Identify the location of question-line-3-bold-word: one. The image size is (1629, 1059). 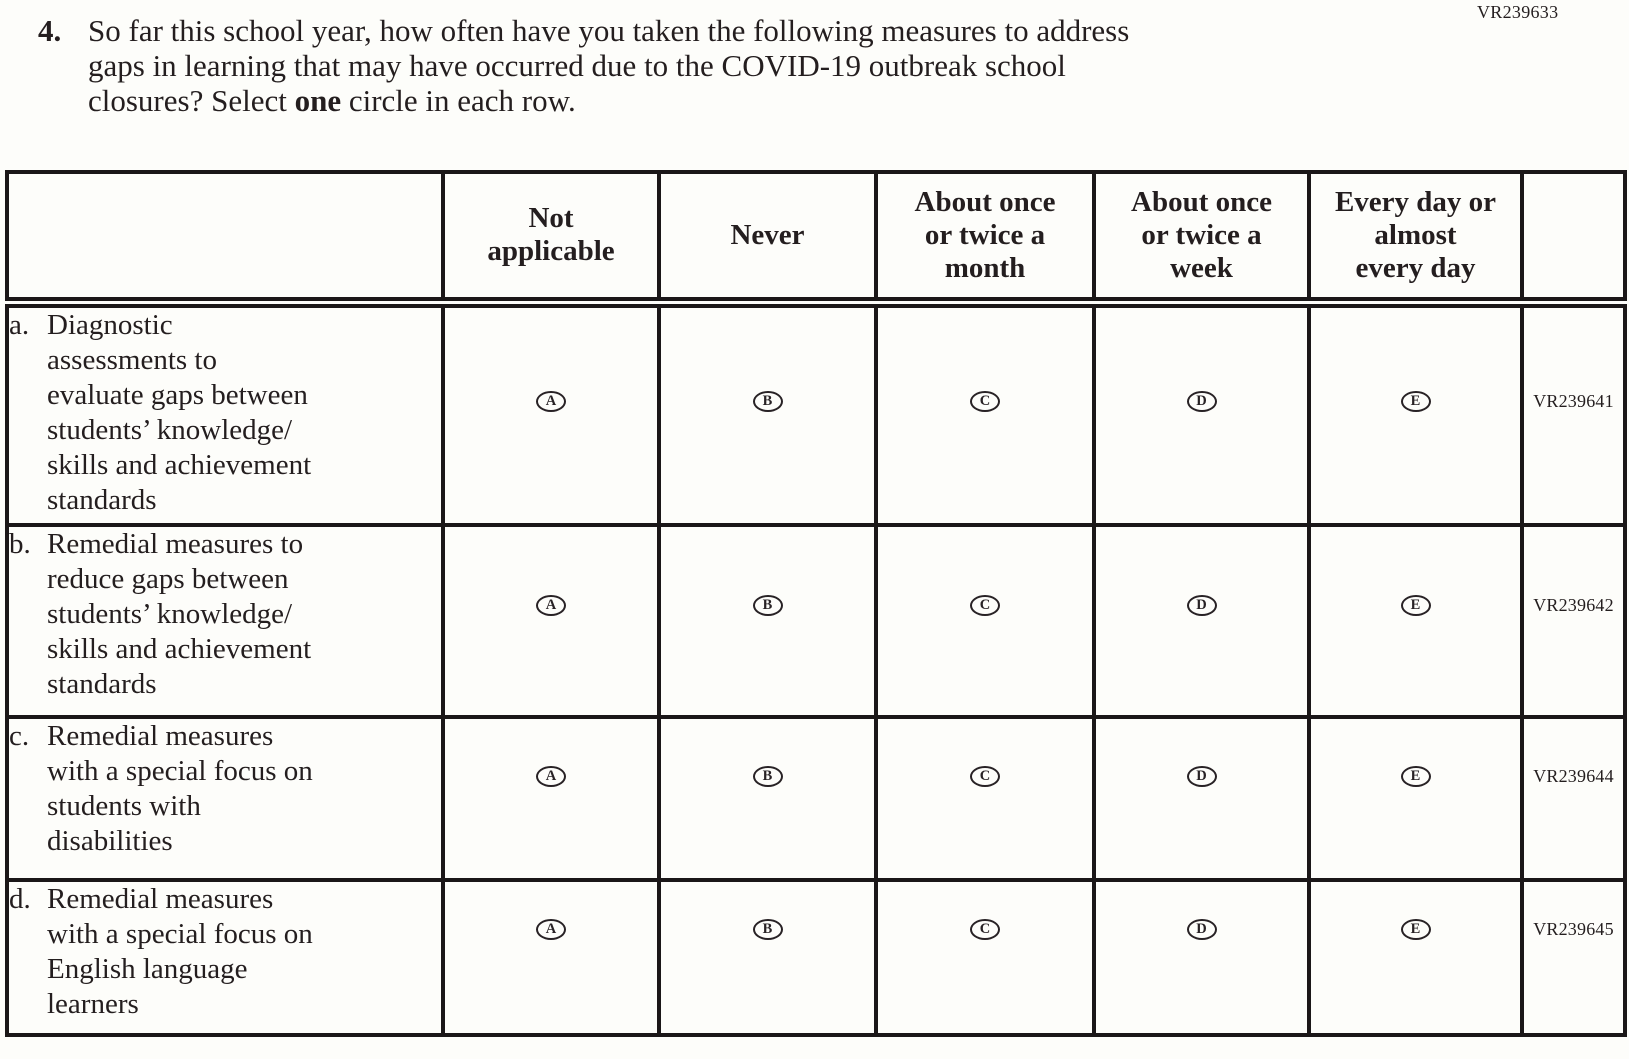
(318, 100).